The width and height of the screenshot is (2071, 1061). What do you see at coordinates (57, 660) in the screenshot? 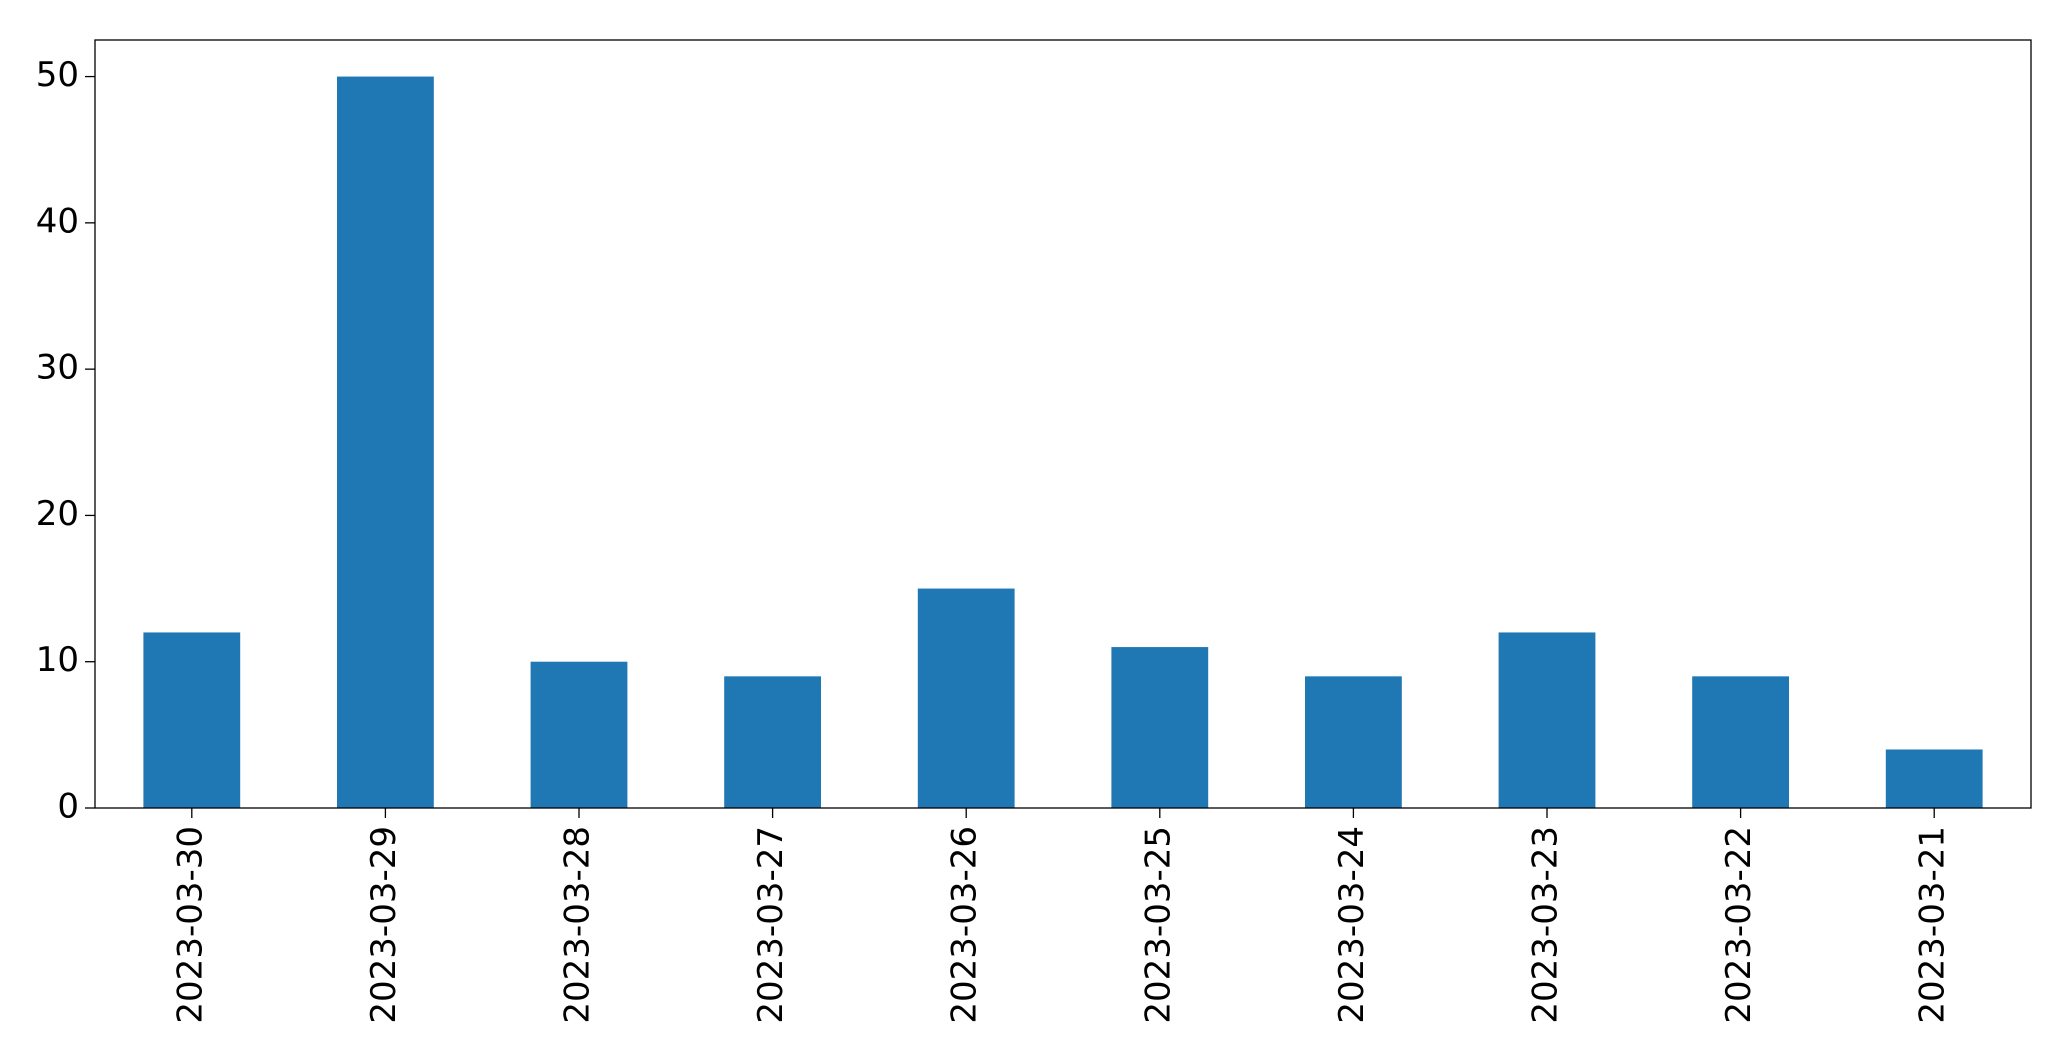
I see `y-tick-label: 10` at bounding box center [57, 660].